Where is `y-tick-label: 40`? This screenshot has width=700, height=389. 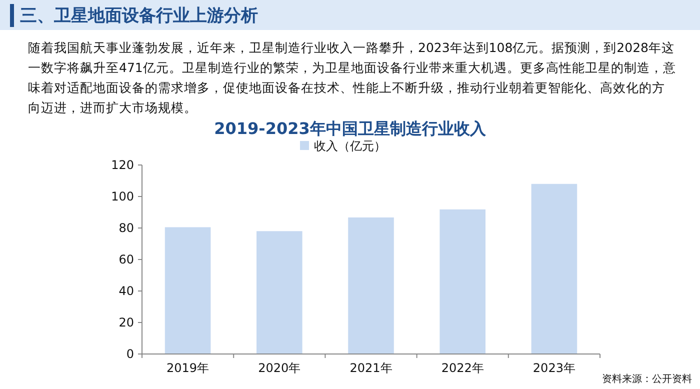 y-tick-label: 40 is located at coordinates (126, 291).